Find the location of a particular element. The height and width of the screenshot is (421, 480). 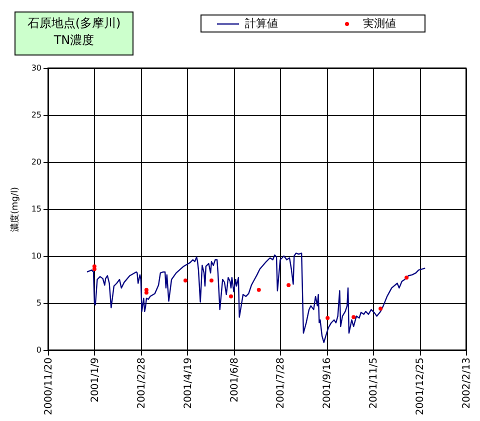

y-tick-label: 10 is located at coordinates (36, 256).